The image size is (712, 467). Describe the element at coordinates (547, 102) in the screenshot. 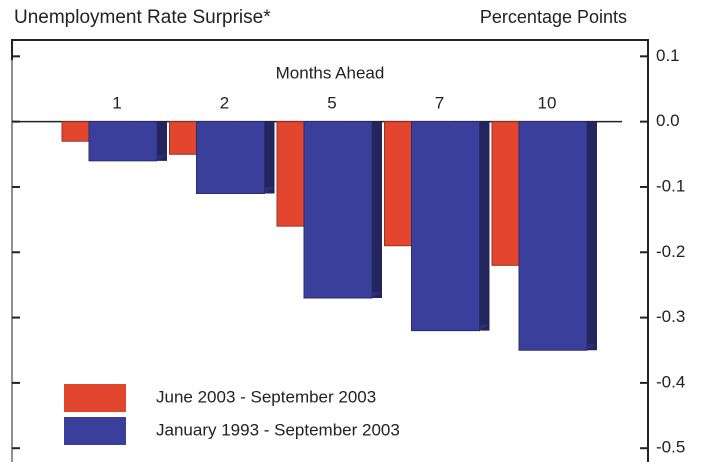

I see `x-tick-label: 10` at that location.